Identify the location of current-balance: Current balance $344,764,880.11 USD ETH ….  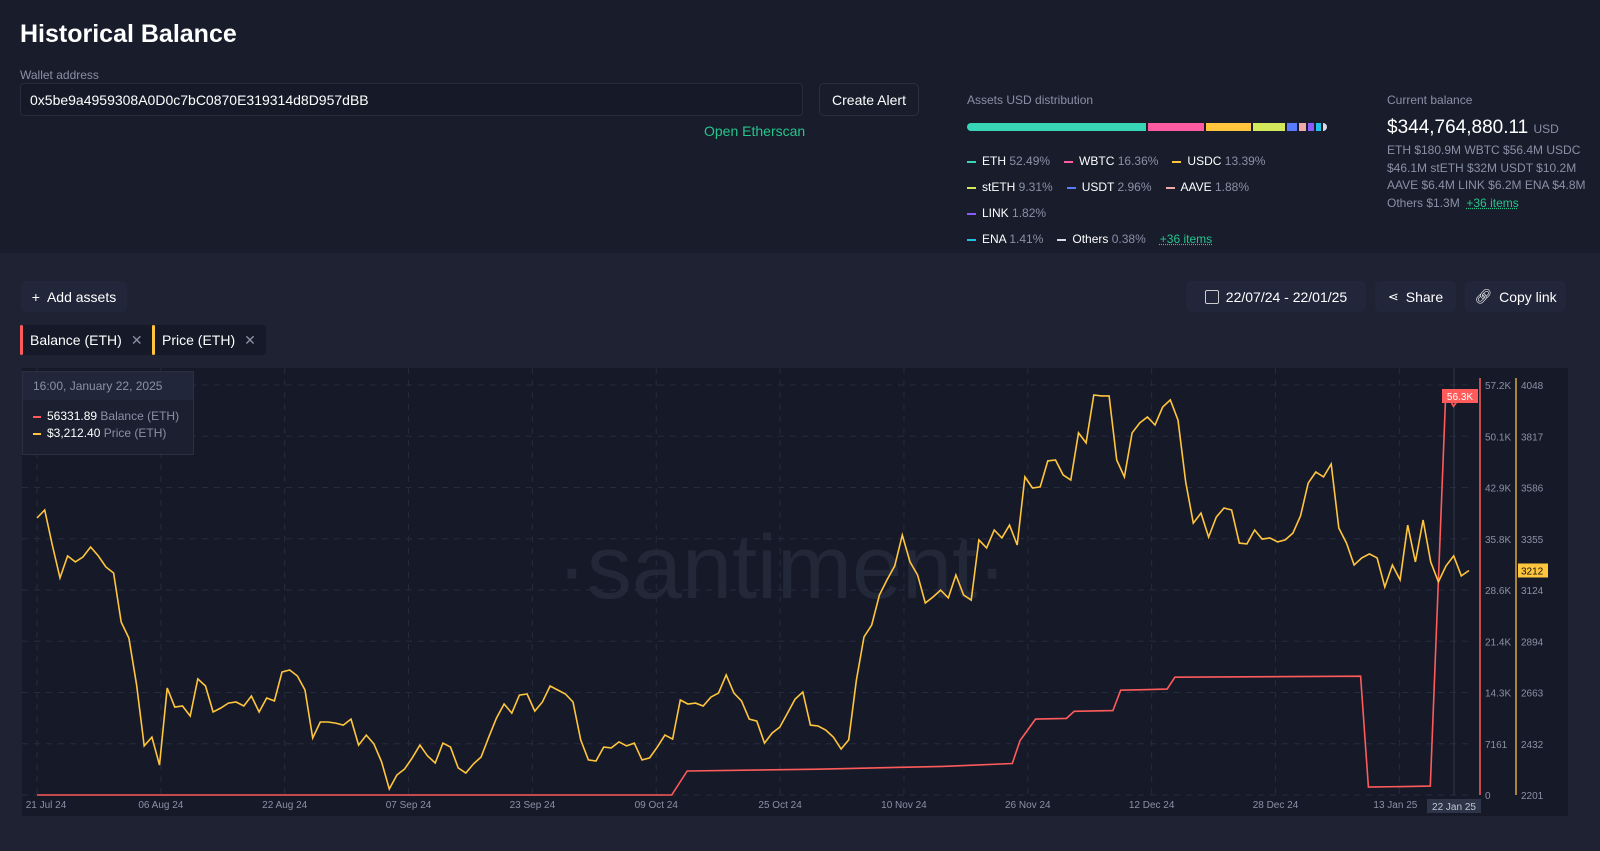
(1487, 152).